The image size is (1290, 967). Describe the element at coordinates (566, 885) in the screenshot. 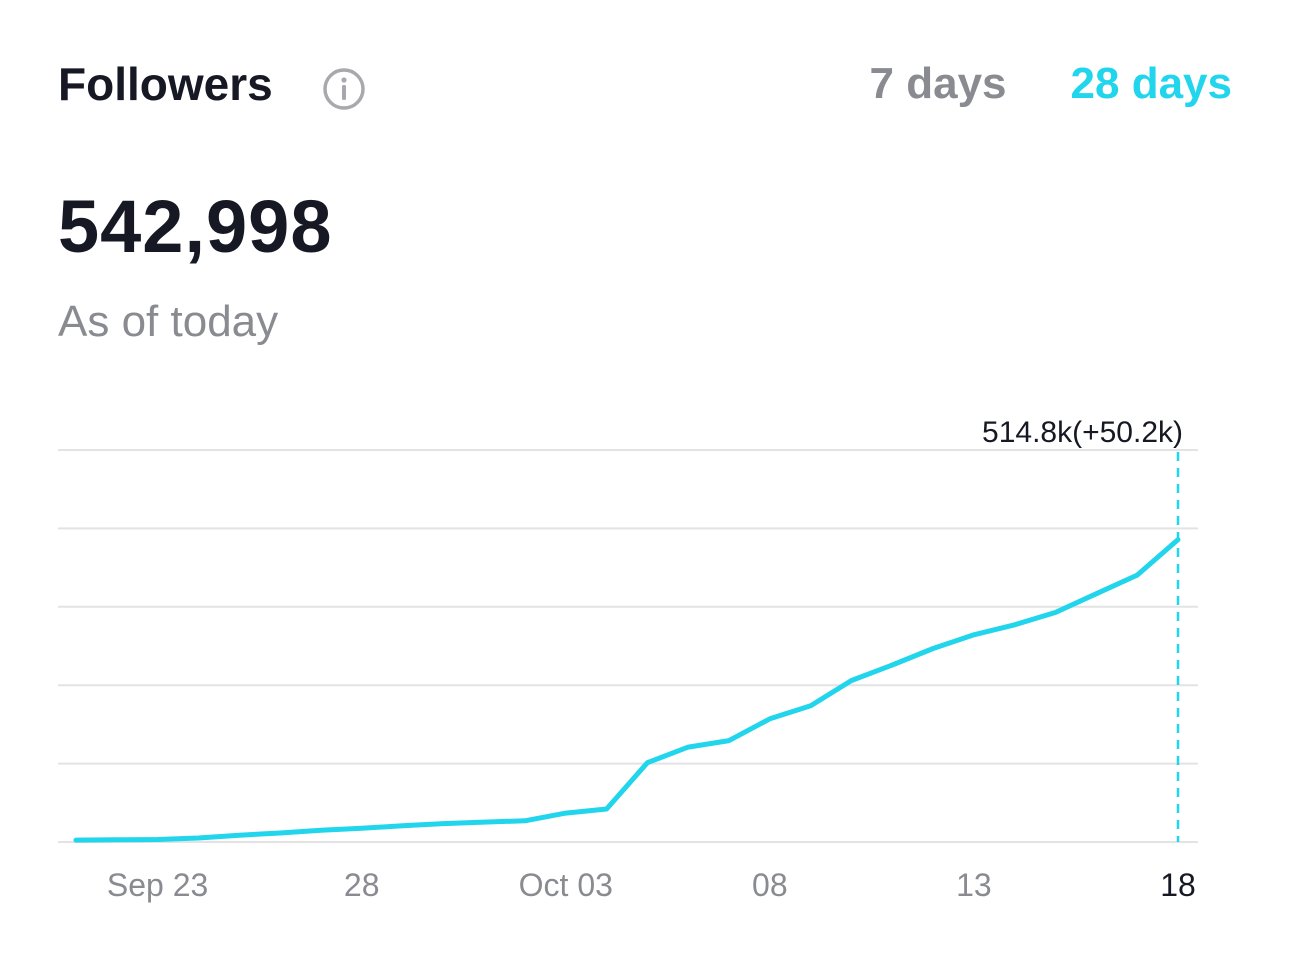

I see `x-tick-label: Oct 03` at that location.